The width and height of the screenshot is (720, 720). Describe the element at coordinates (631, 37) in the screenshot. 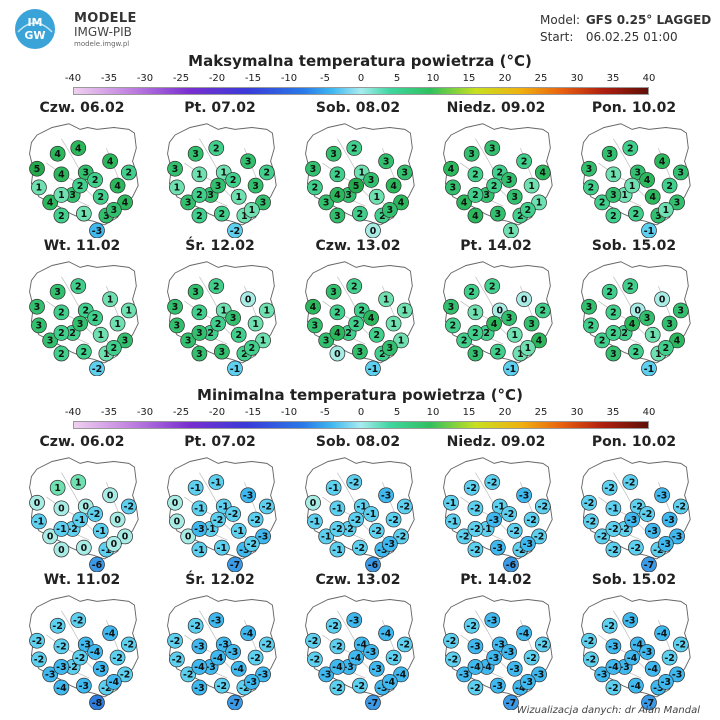

I see `start-value: 06.02.25 01:00` at that location.